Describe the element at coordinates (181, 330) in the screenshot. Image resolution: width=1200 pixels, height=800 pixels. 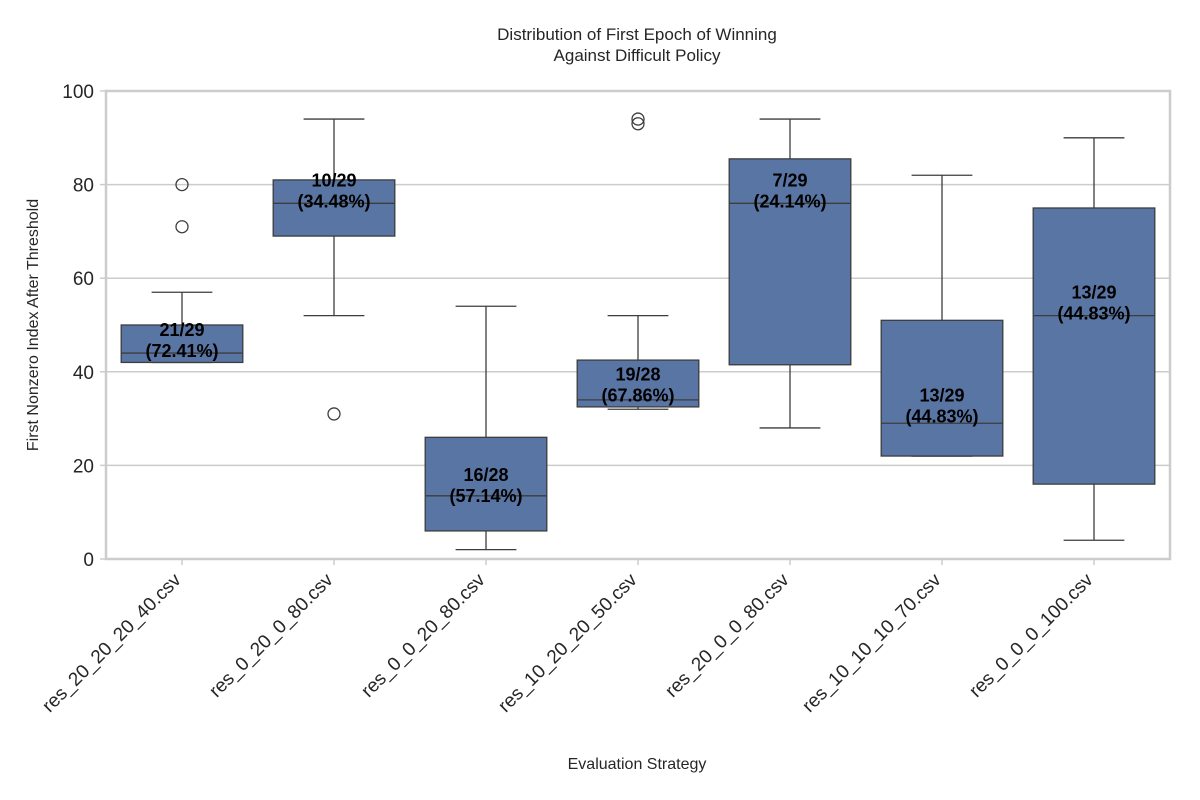
I see `box-count-label: 21/29` at that location.